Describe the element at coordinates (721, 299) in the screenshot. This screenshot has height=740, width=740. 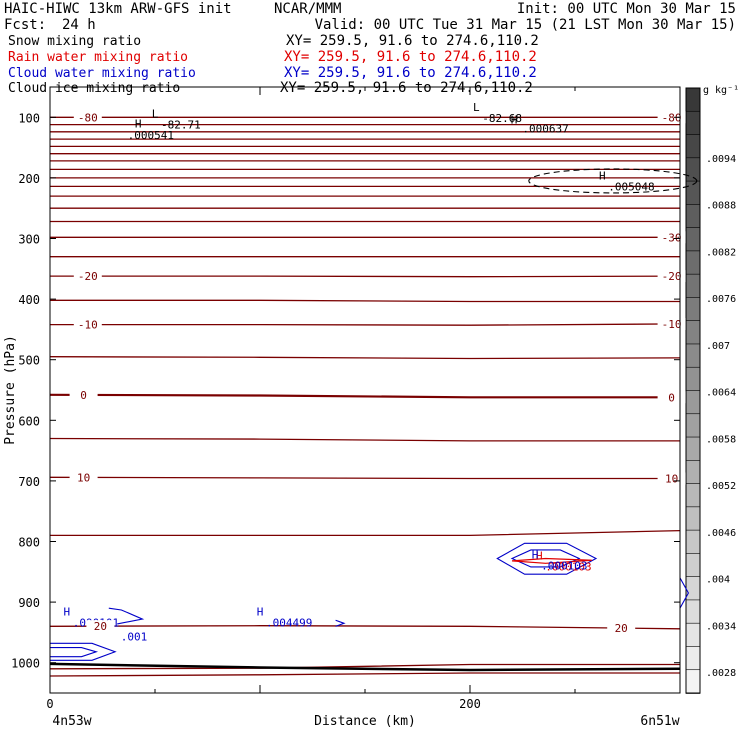
I see `colorbar-tick-label: .0076` at that location.